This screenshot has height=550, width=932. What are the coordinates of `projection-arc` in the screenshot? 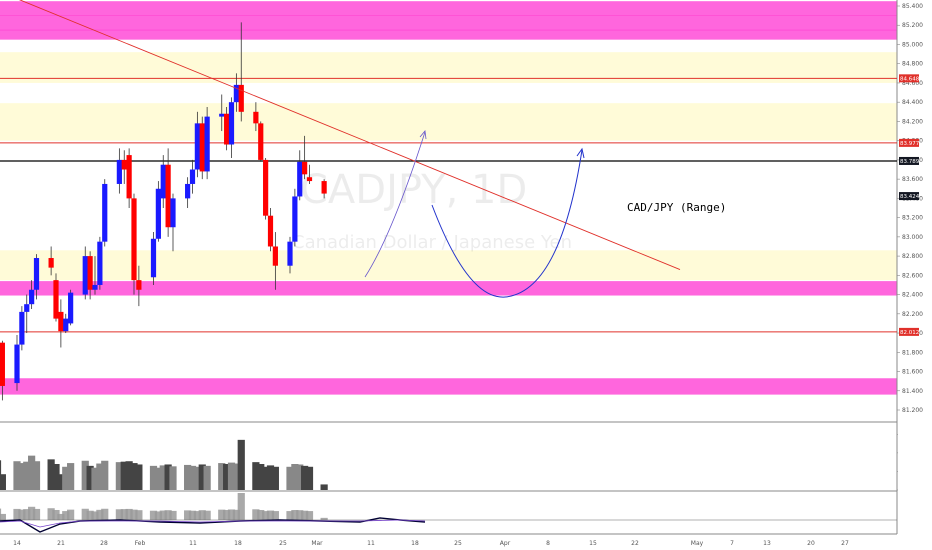 It's located at (507, 223).